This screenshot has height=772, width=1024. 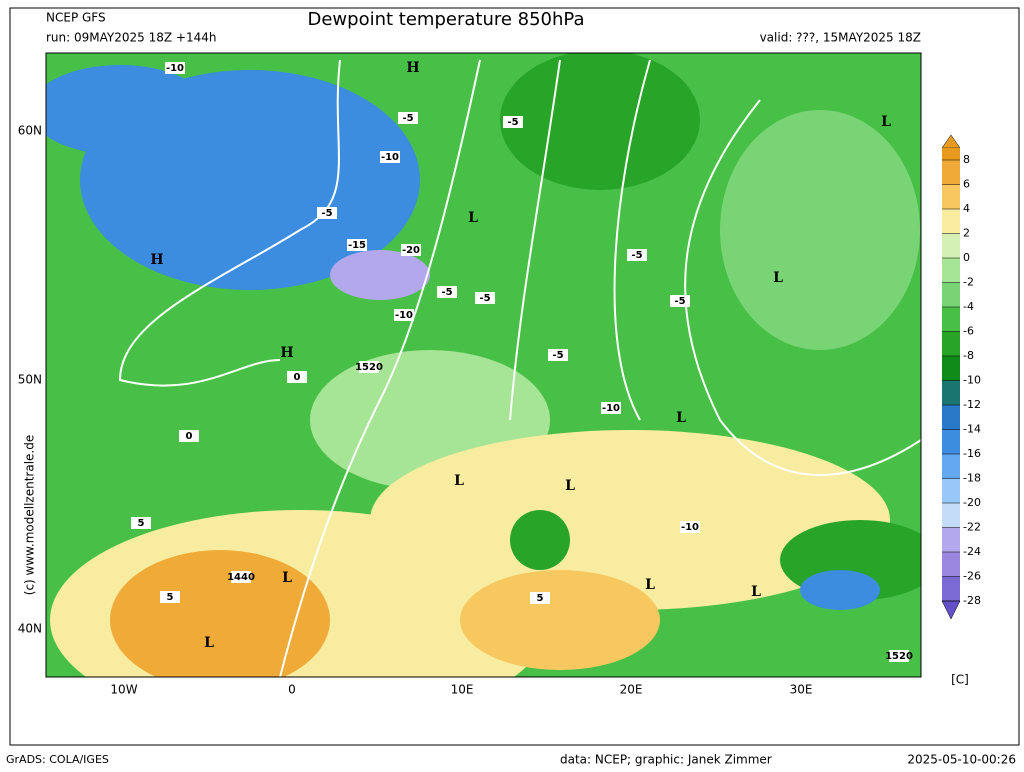 What do you see at coordinates (462, 690) in the screenshot?
I see `lon-label: 10E` at bounding box center [462, 690].